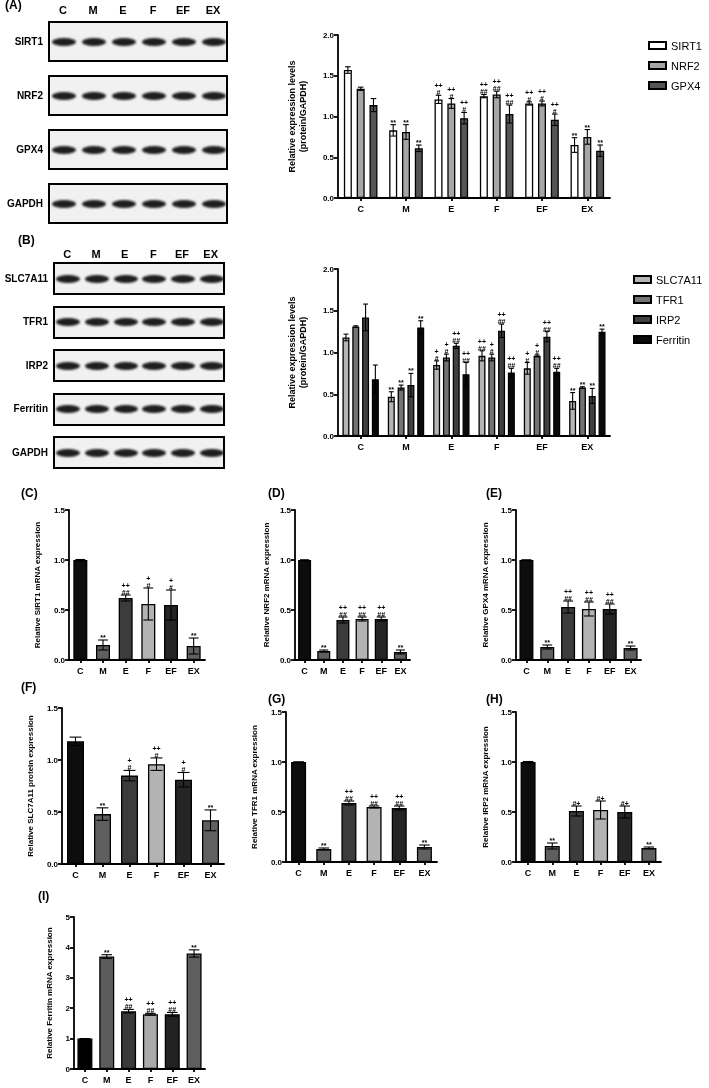 Image resolution: width=709 pixels, height=1088 pixels. I want to click on category-label: GAPDH, so click(29, 452).